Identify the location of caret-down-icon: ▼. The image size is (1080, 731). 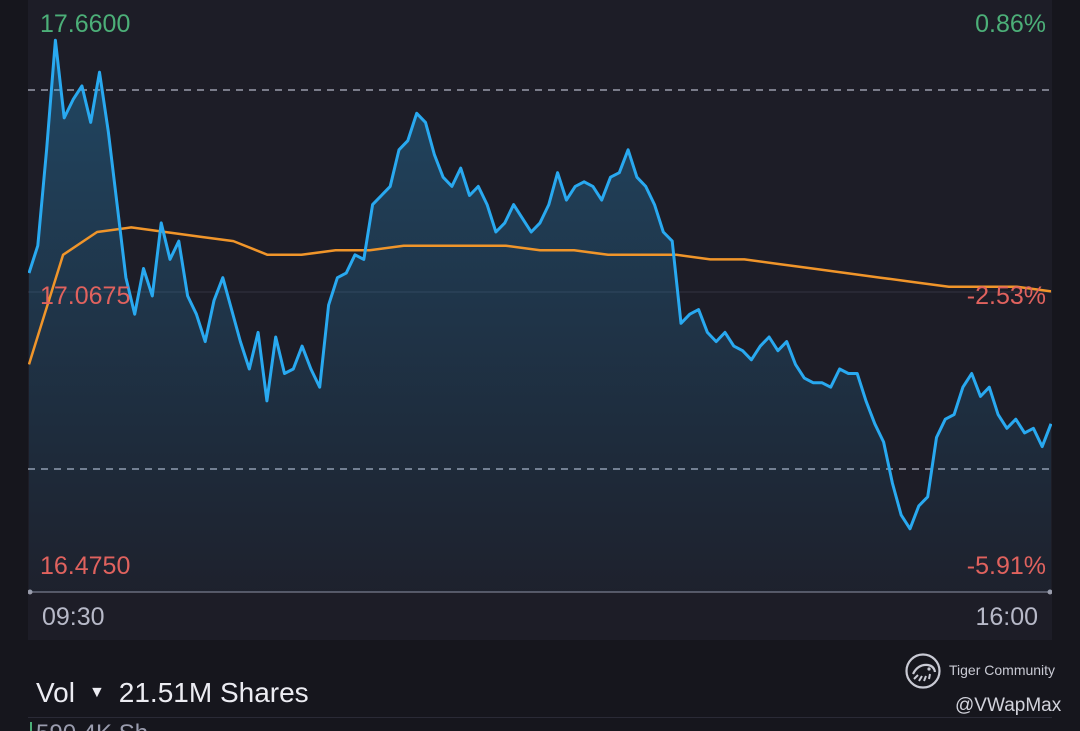
(96, 692).